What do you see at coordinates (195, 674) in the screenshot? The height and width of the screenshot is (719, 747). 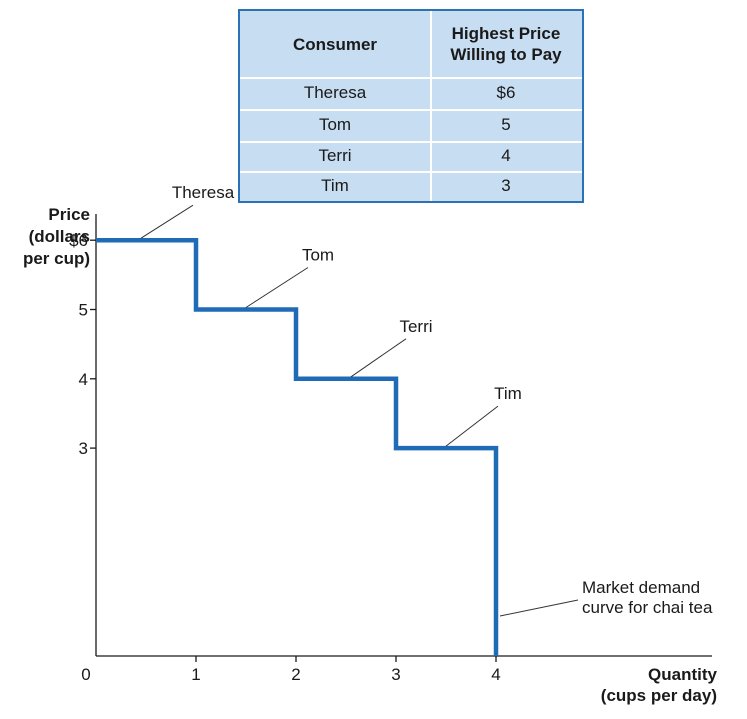 I see `x-tick-label: 1` at bounding box center [195, 674].